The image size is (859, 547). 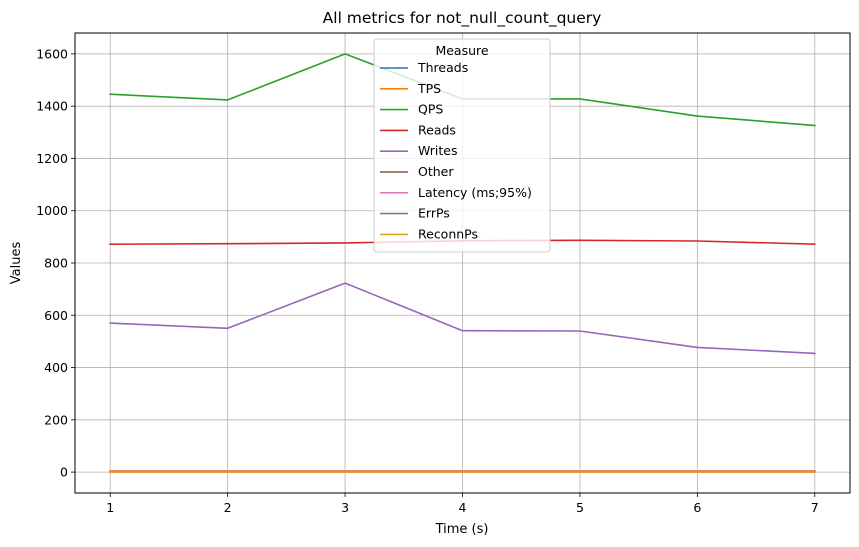 I want to click on x-axis: 1 2 3 4 5 6 7, so click(x=462, y=504).